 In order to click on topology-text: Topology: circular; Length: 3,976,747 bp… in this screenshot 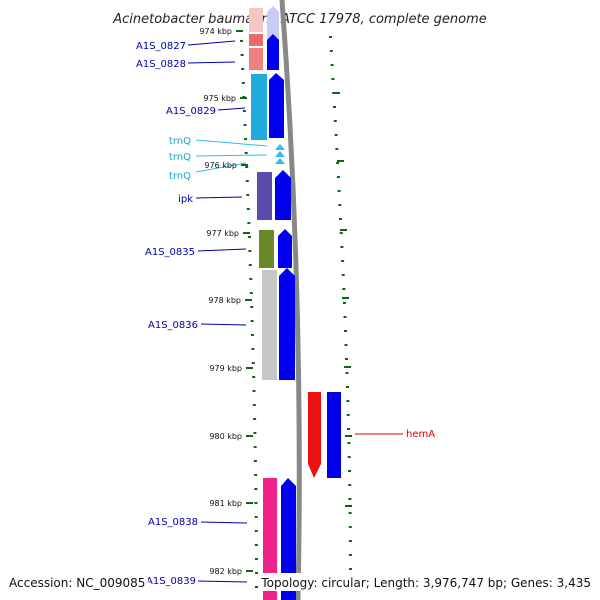, I will do `click(425, 583)`.